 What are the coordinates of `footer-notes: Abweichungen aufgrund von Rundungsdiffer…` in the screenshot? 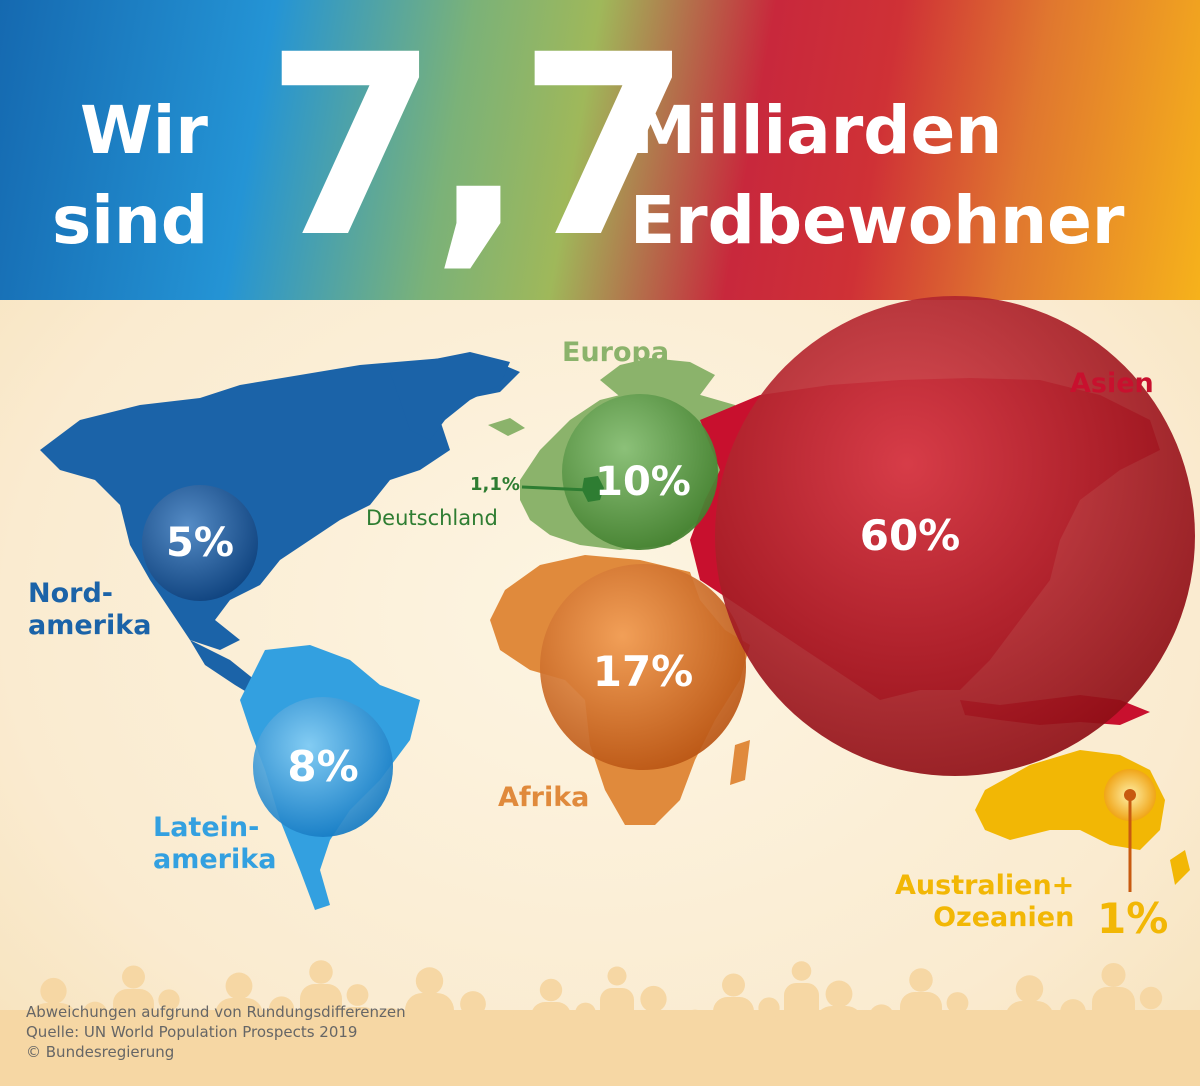 It's located at (216, 1032).